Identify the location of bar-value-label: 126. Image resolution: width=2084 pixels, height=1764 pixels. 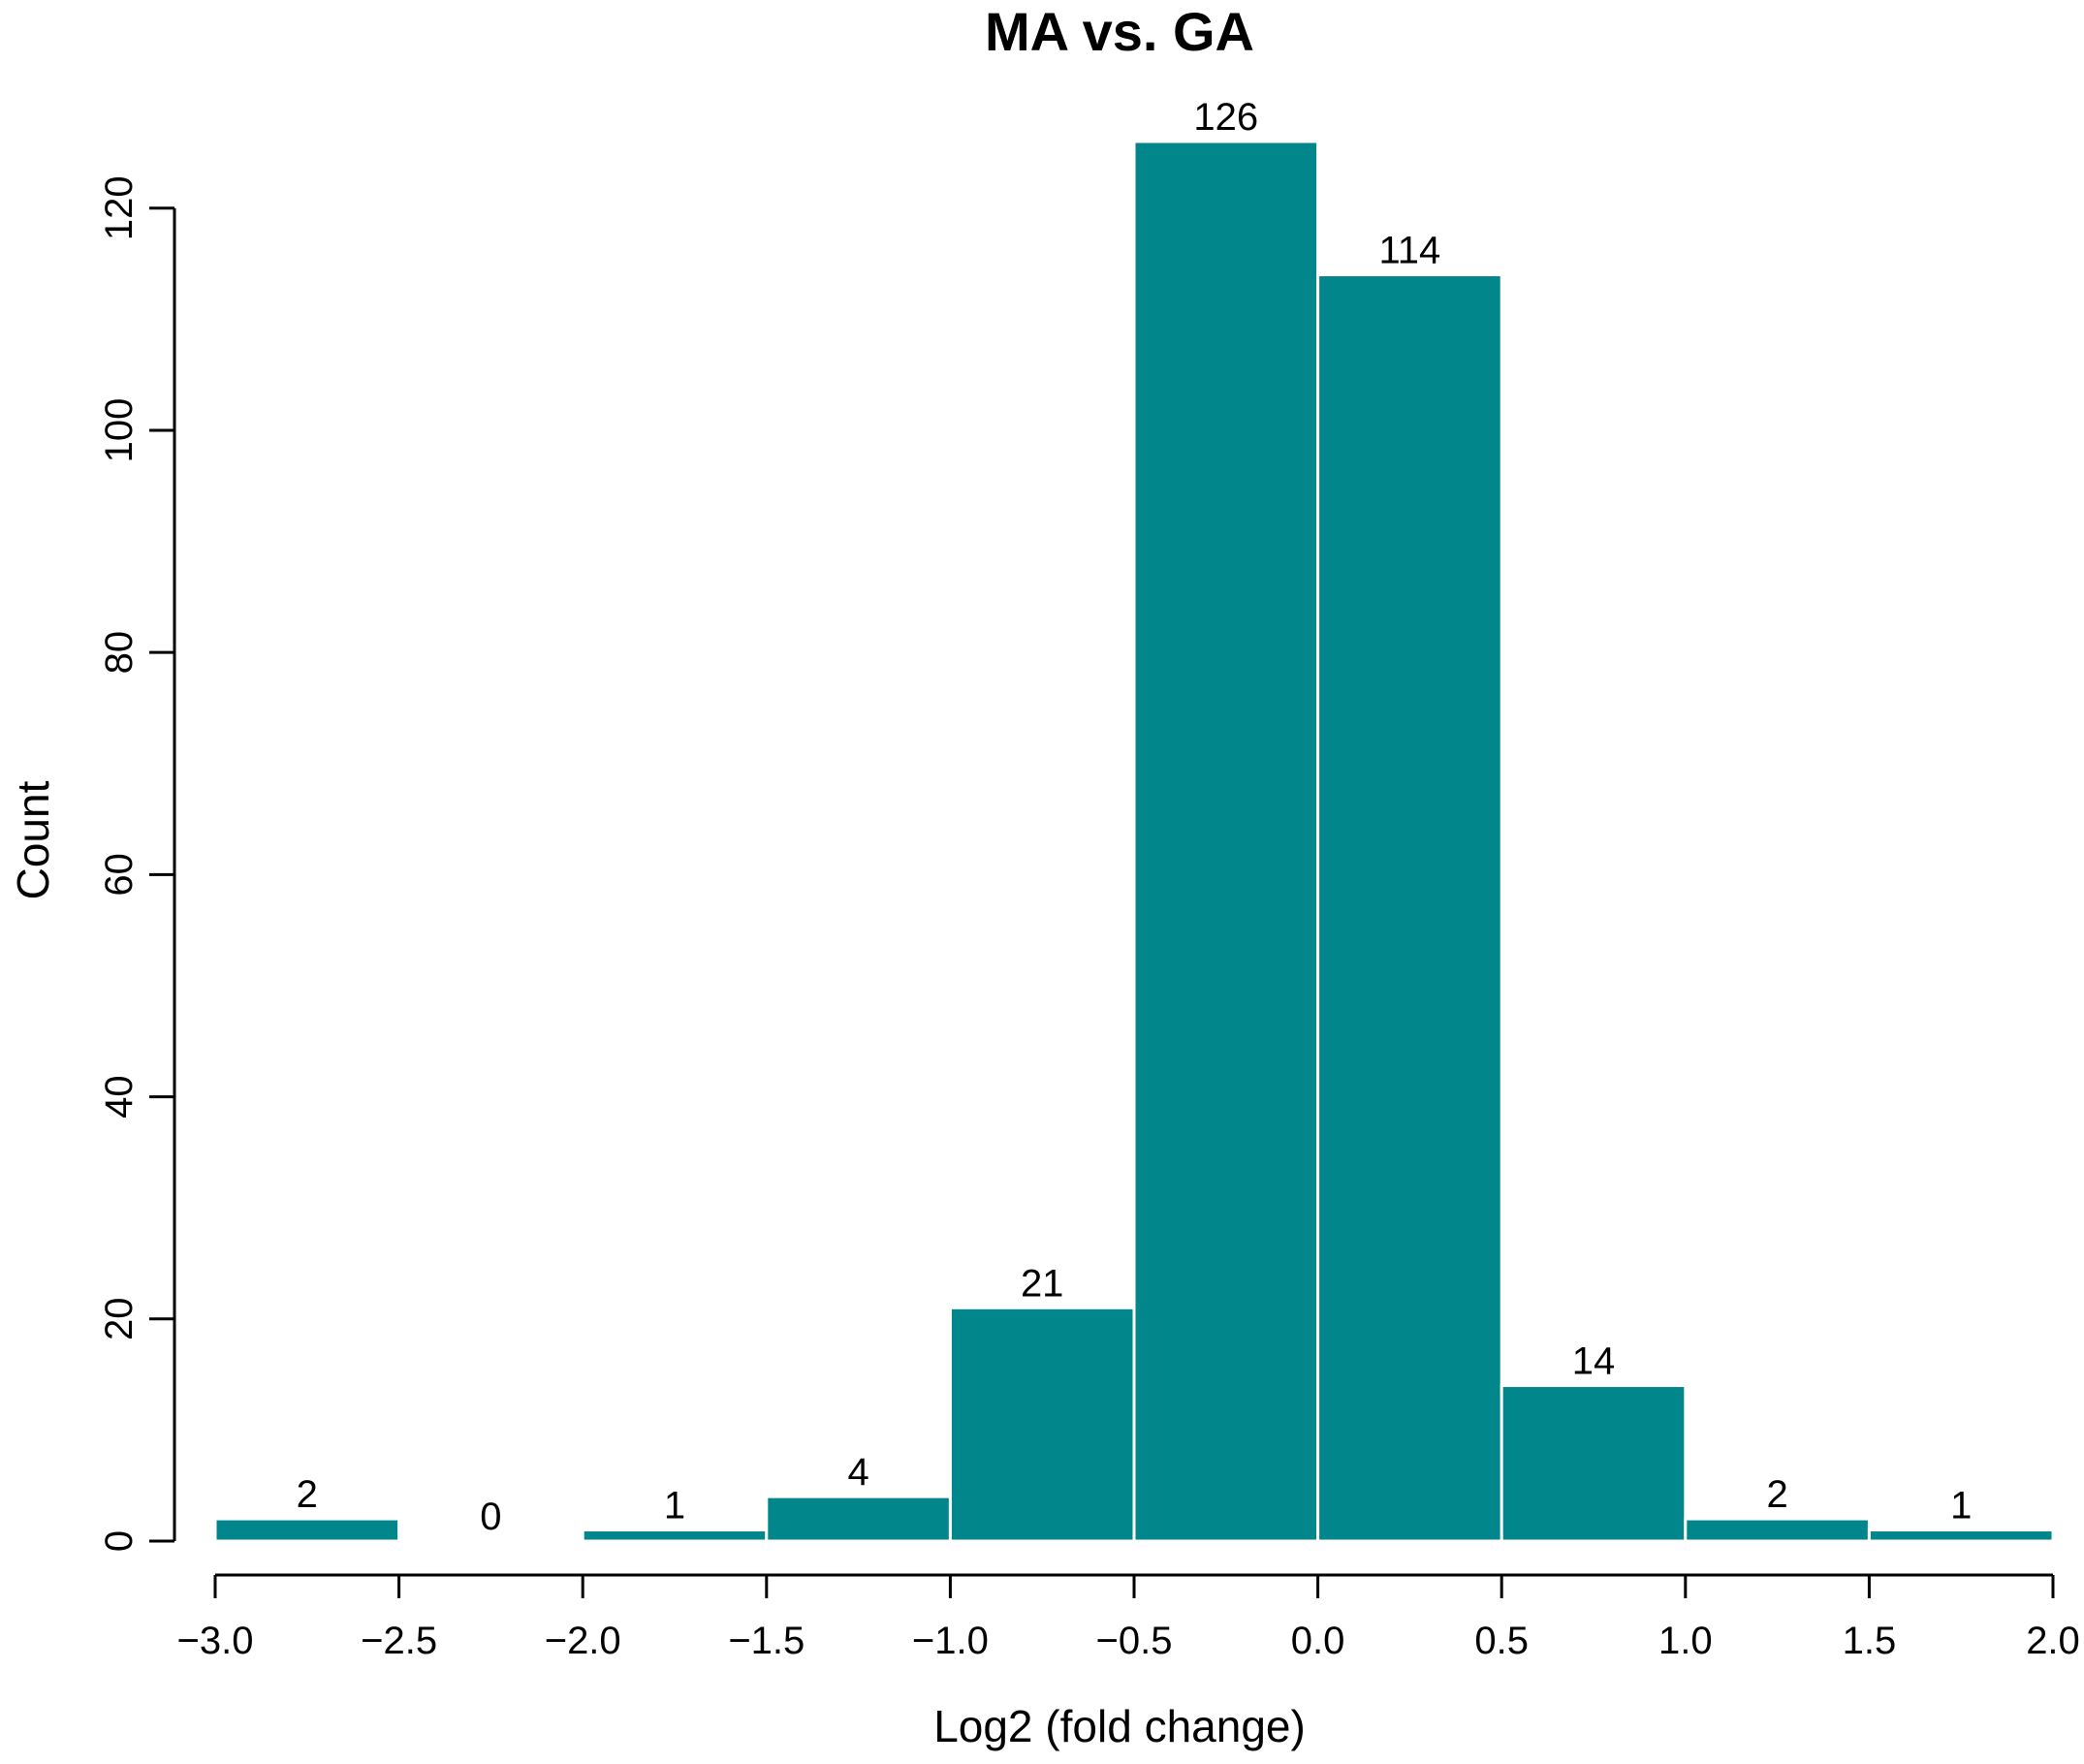
(1226, 118).